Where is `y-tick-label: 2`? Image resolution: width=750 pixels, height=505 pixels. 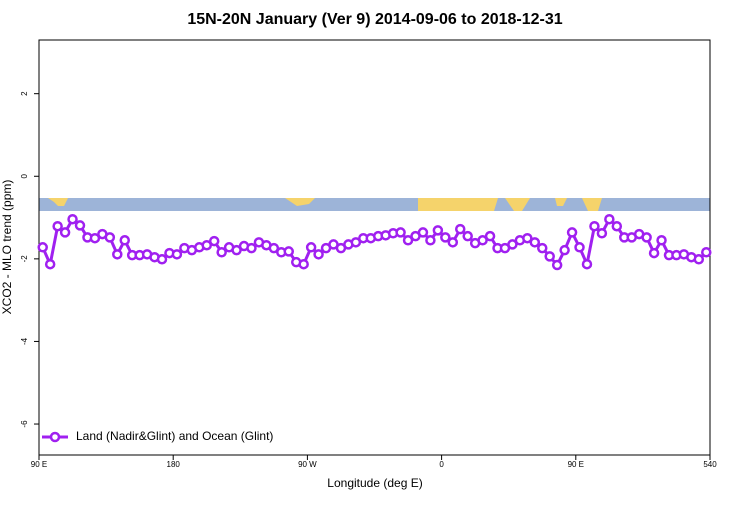
y-tick-label: 2 is located at coordinates (24, 93).